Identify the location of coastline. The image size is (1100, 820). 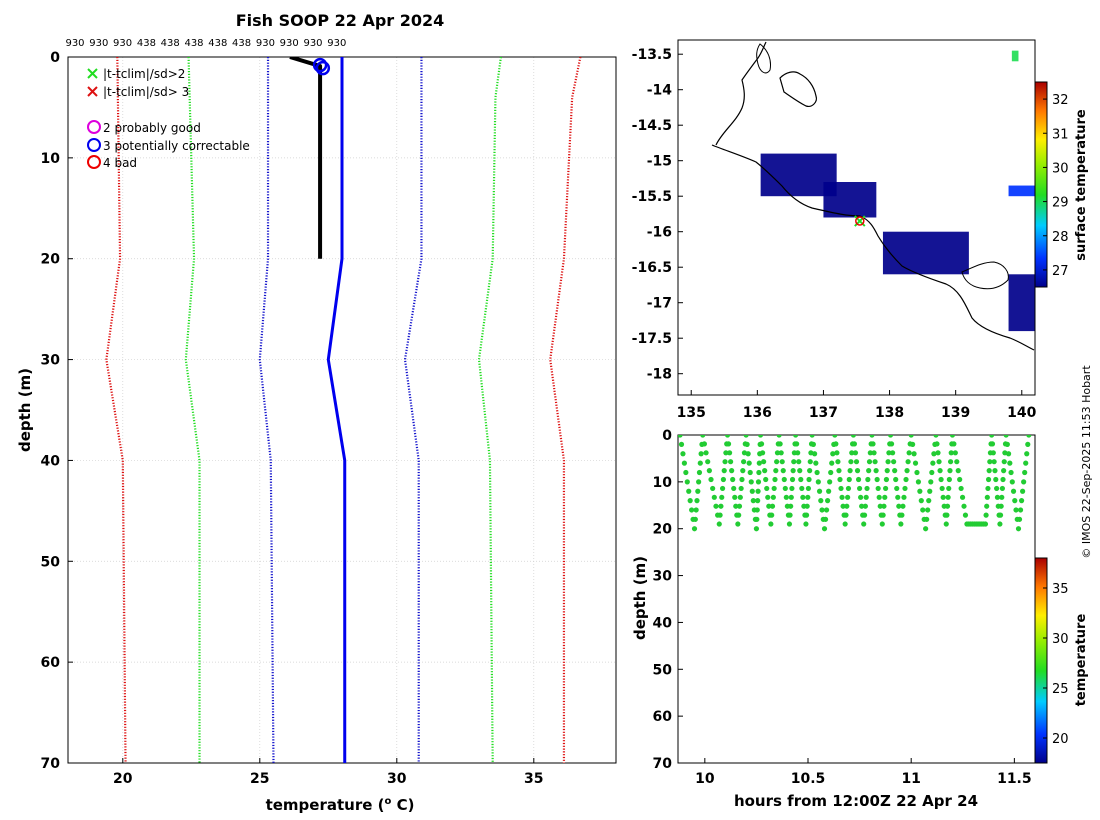
(873, 196).